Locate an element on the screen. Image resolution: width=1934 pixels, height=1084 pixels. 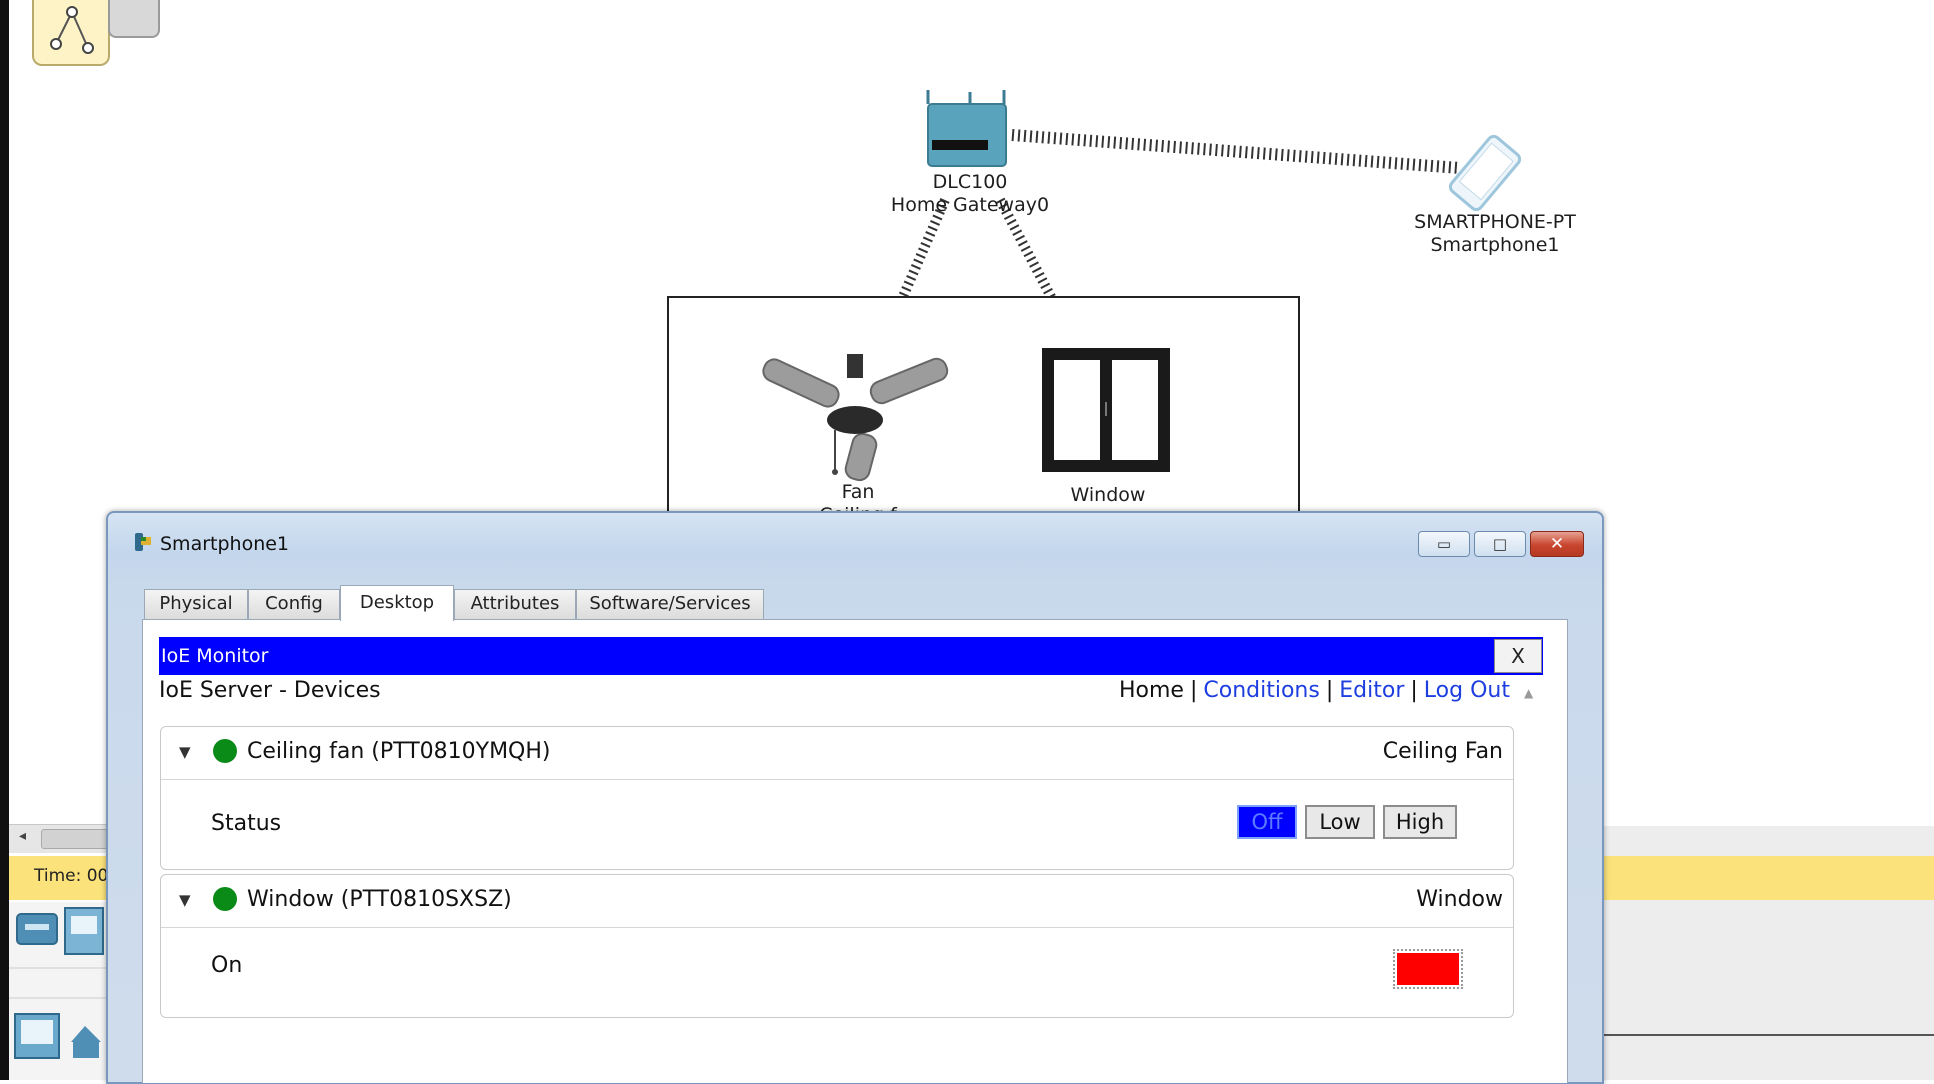
divider is located at coordinates (1767, 1035).